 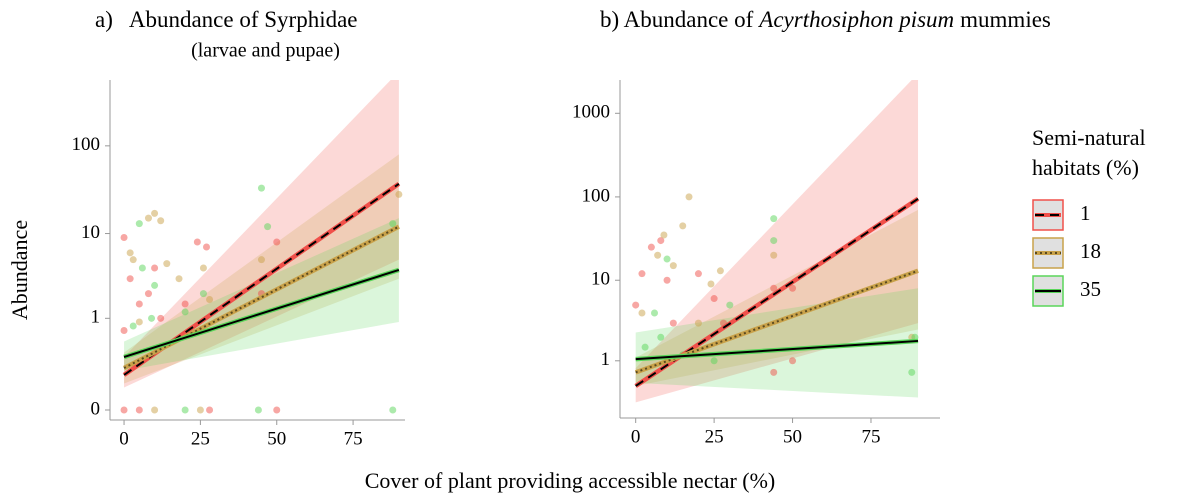 I want to click on title-part: b) Abundance of, so click(x=677, y=19).